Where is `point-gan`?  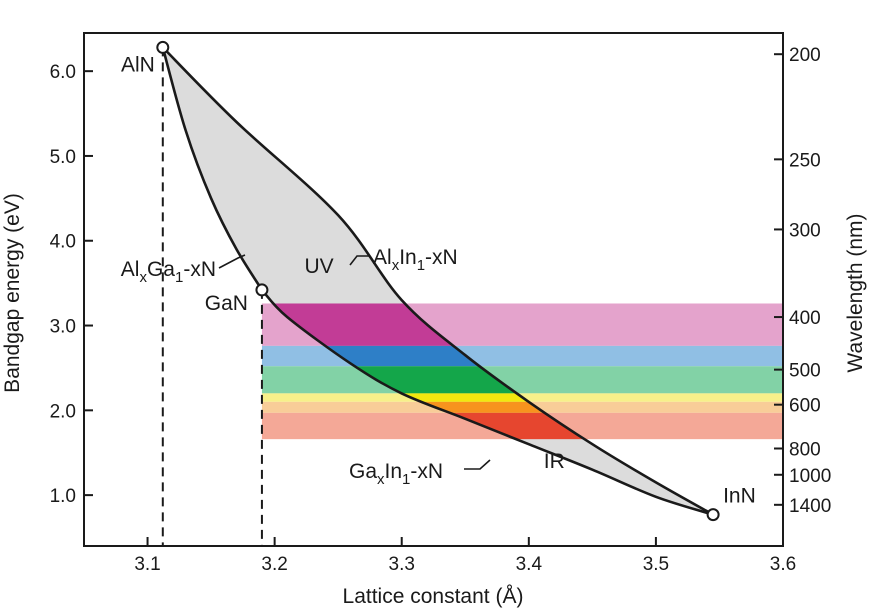
point-gan is located at coordinates (262, 290).